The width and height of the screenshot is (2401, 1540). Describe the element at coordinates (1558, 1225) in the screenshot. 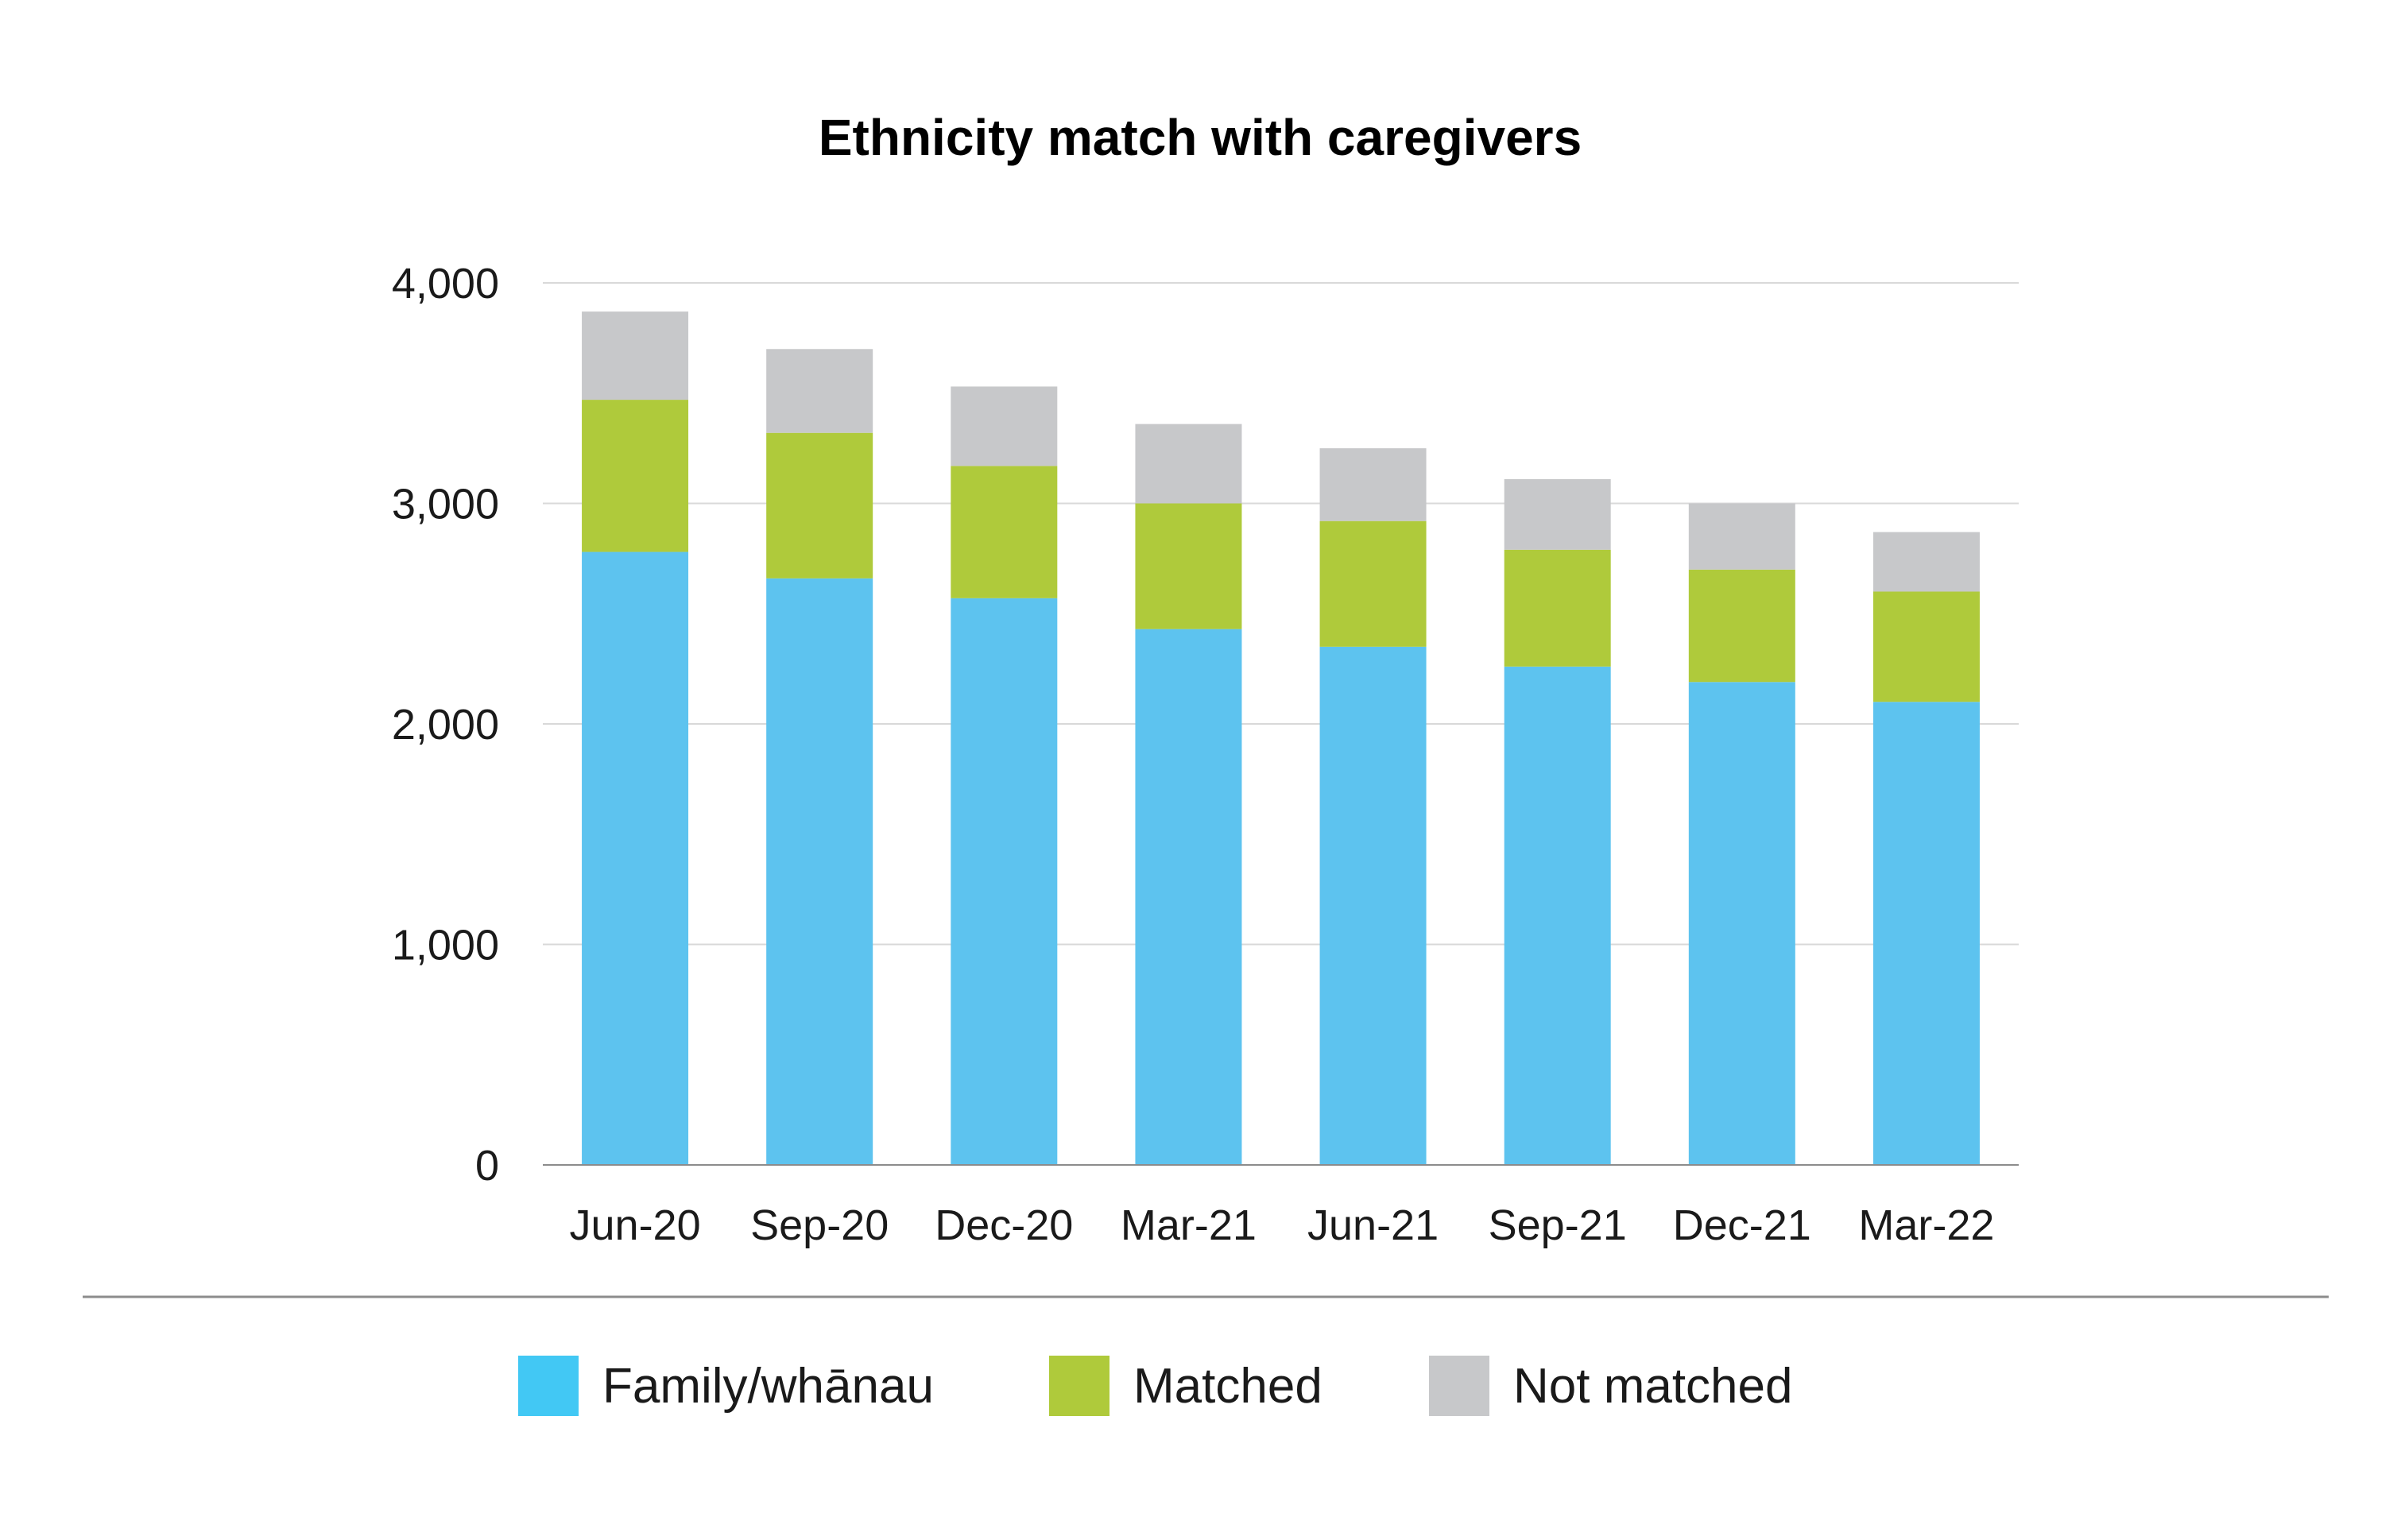

I see `x-tick-label: Sep-21` at that location.